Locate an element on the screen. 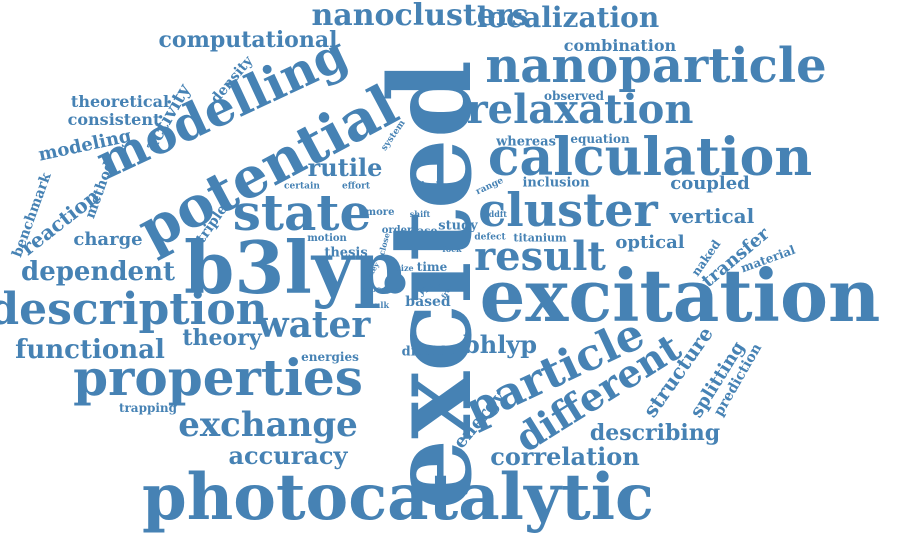 Image resolution: width=900 pixels, height=535 pixels. word-whereas: whereas is located at coordinates (526, 142).